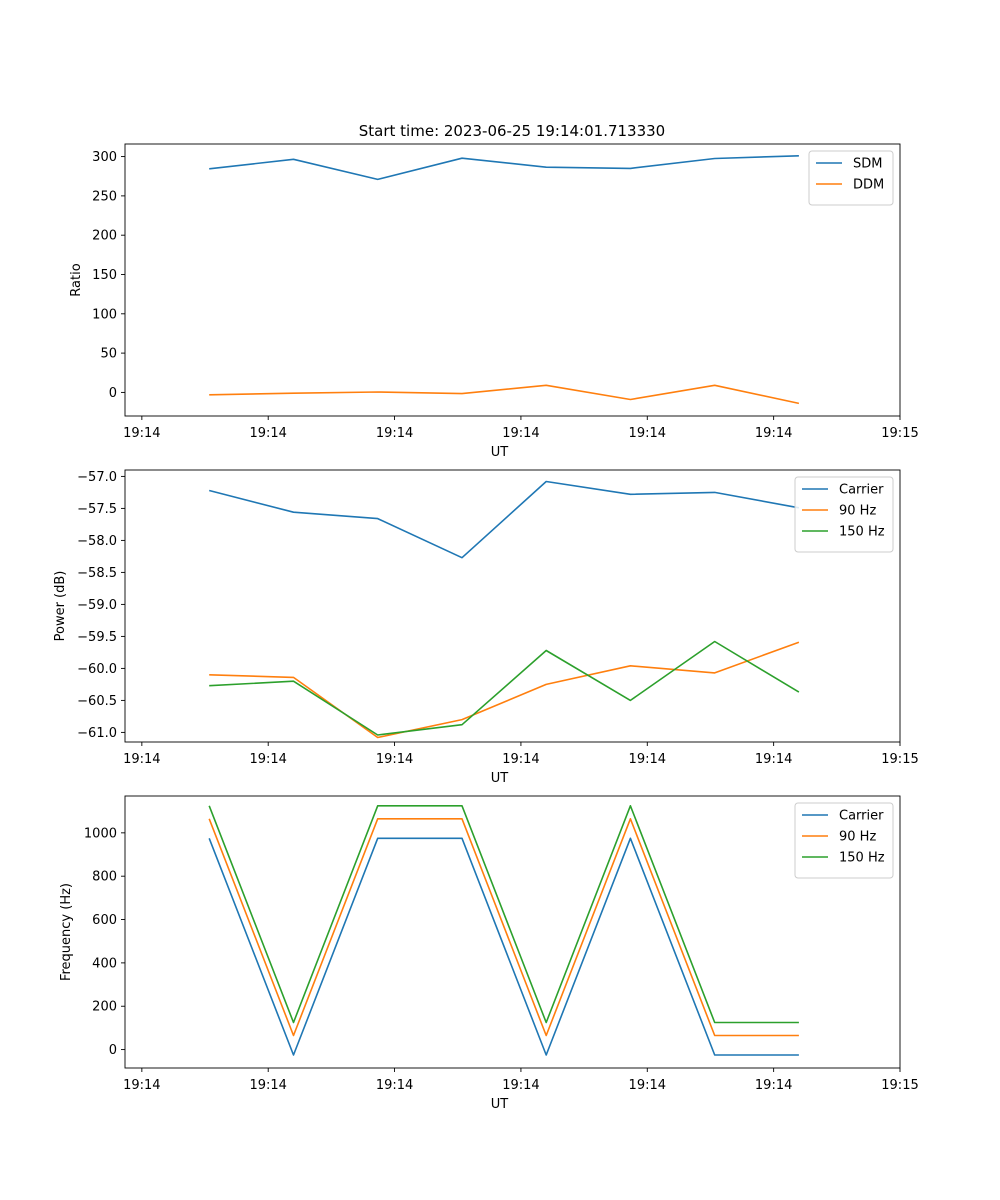 Image resolution: width=1000 pixels, height=1200 pixels. What do you see at coordinates (104, 275) in the screenshot?
I see `y-tick-label: 150` at bounding box center [104, 275].